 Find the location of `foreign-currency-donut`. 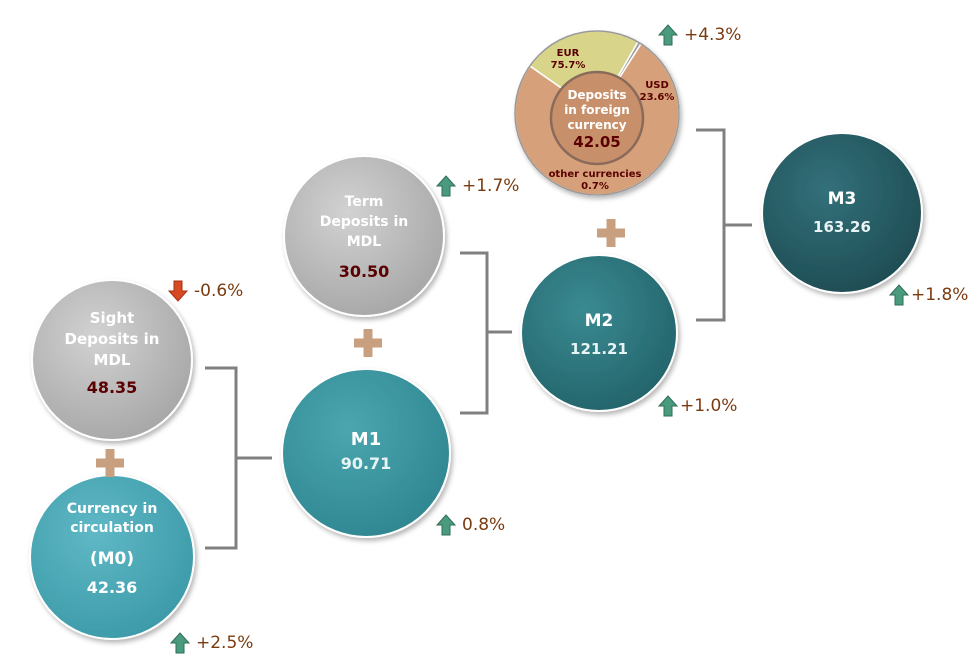

foreign-currency-donut is located at coordinates (597, 113).